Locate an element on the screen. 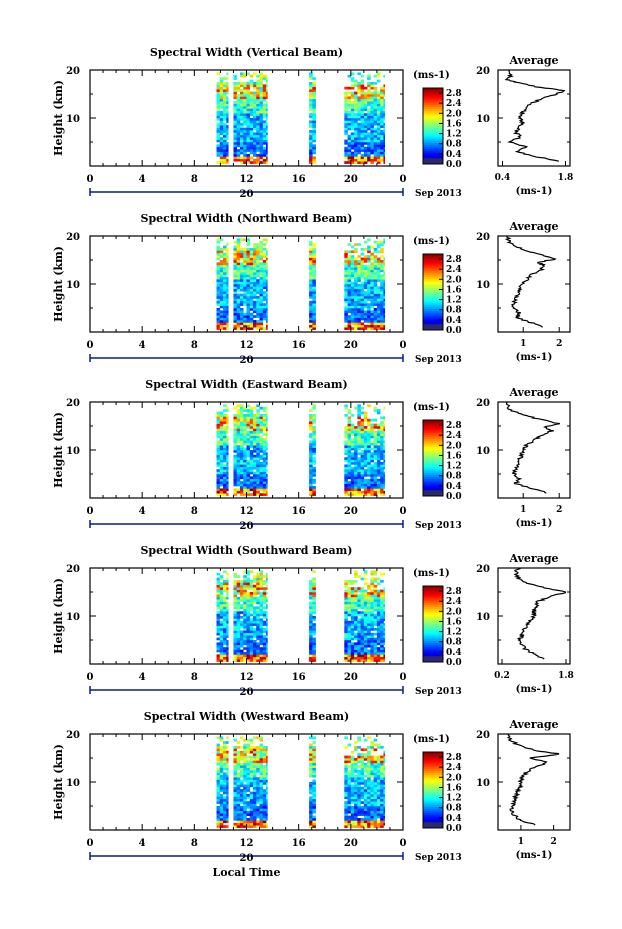 Image resolution: width=622 pixels, height=929 pixels. average-x-label: (ms-1) is located at coordinates (534, 523).